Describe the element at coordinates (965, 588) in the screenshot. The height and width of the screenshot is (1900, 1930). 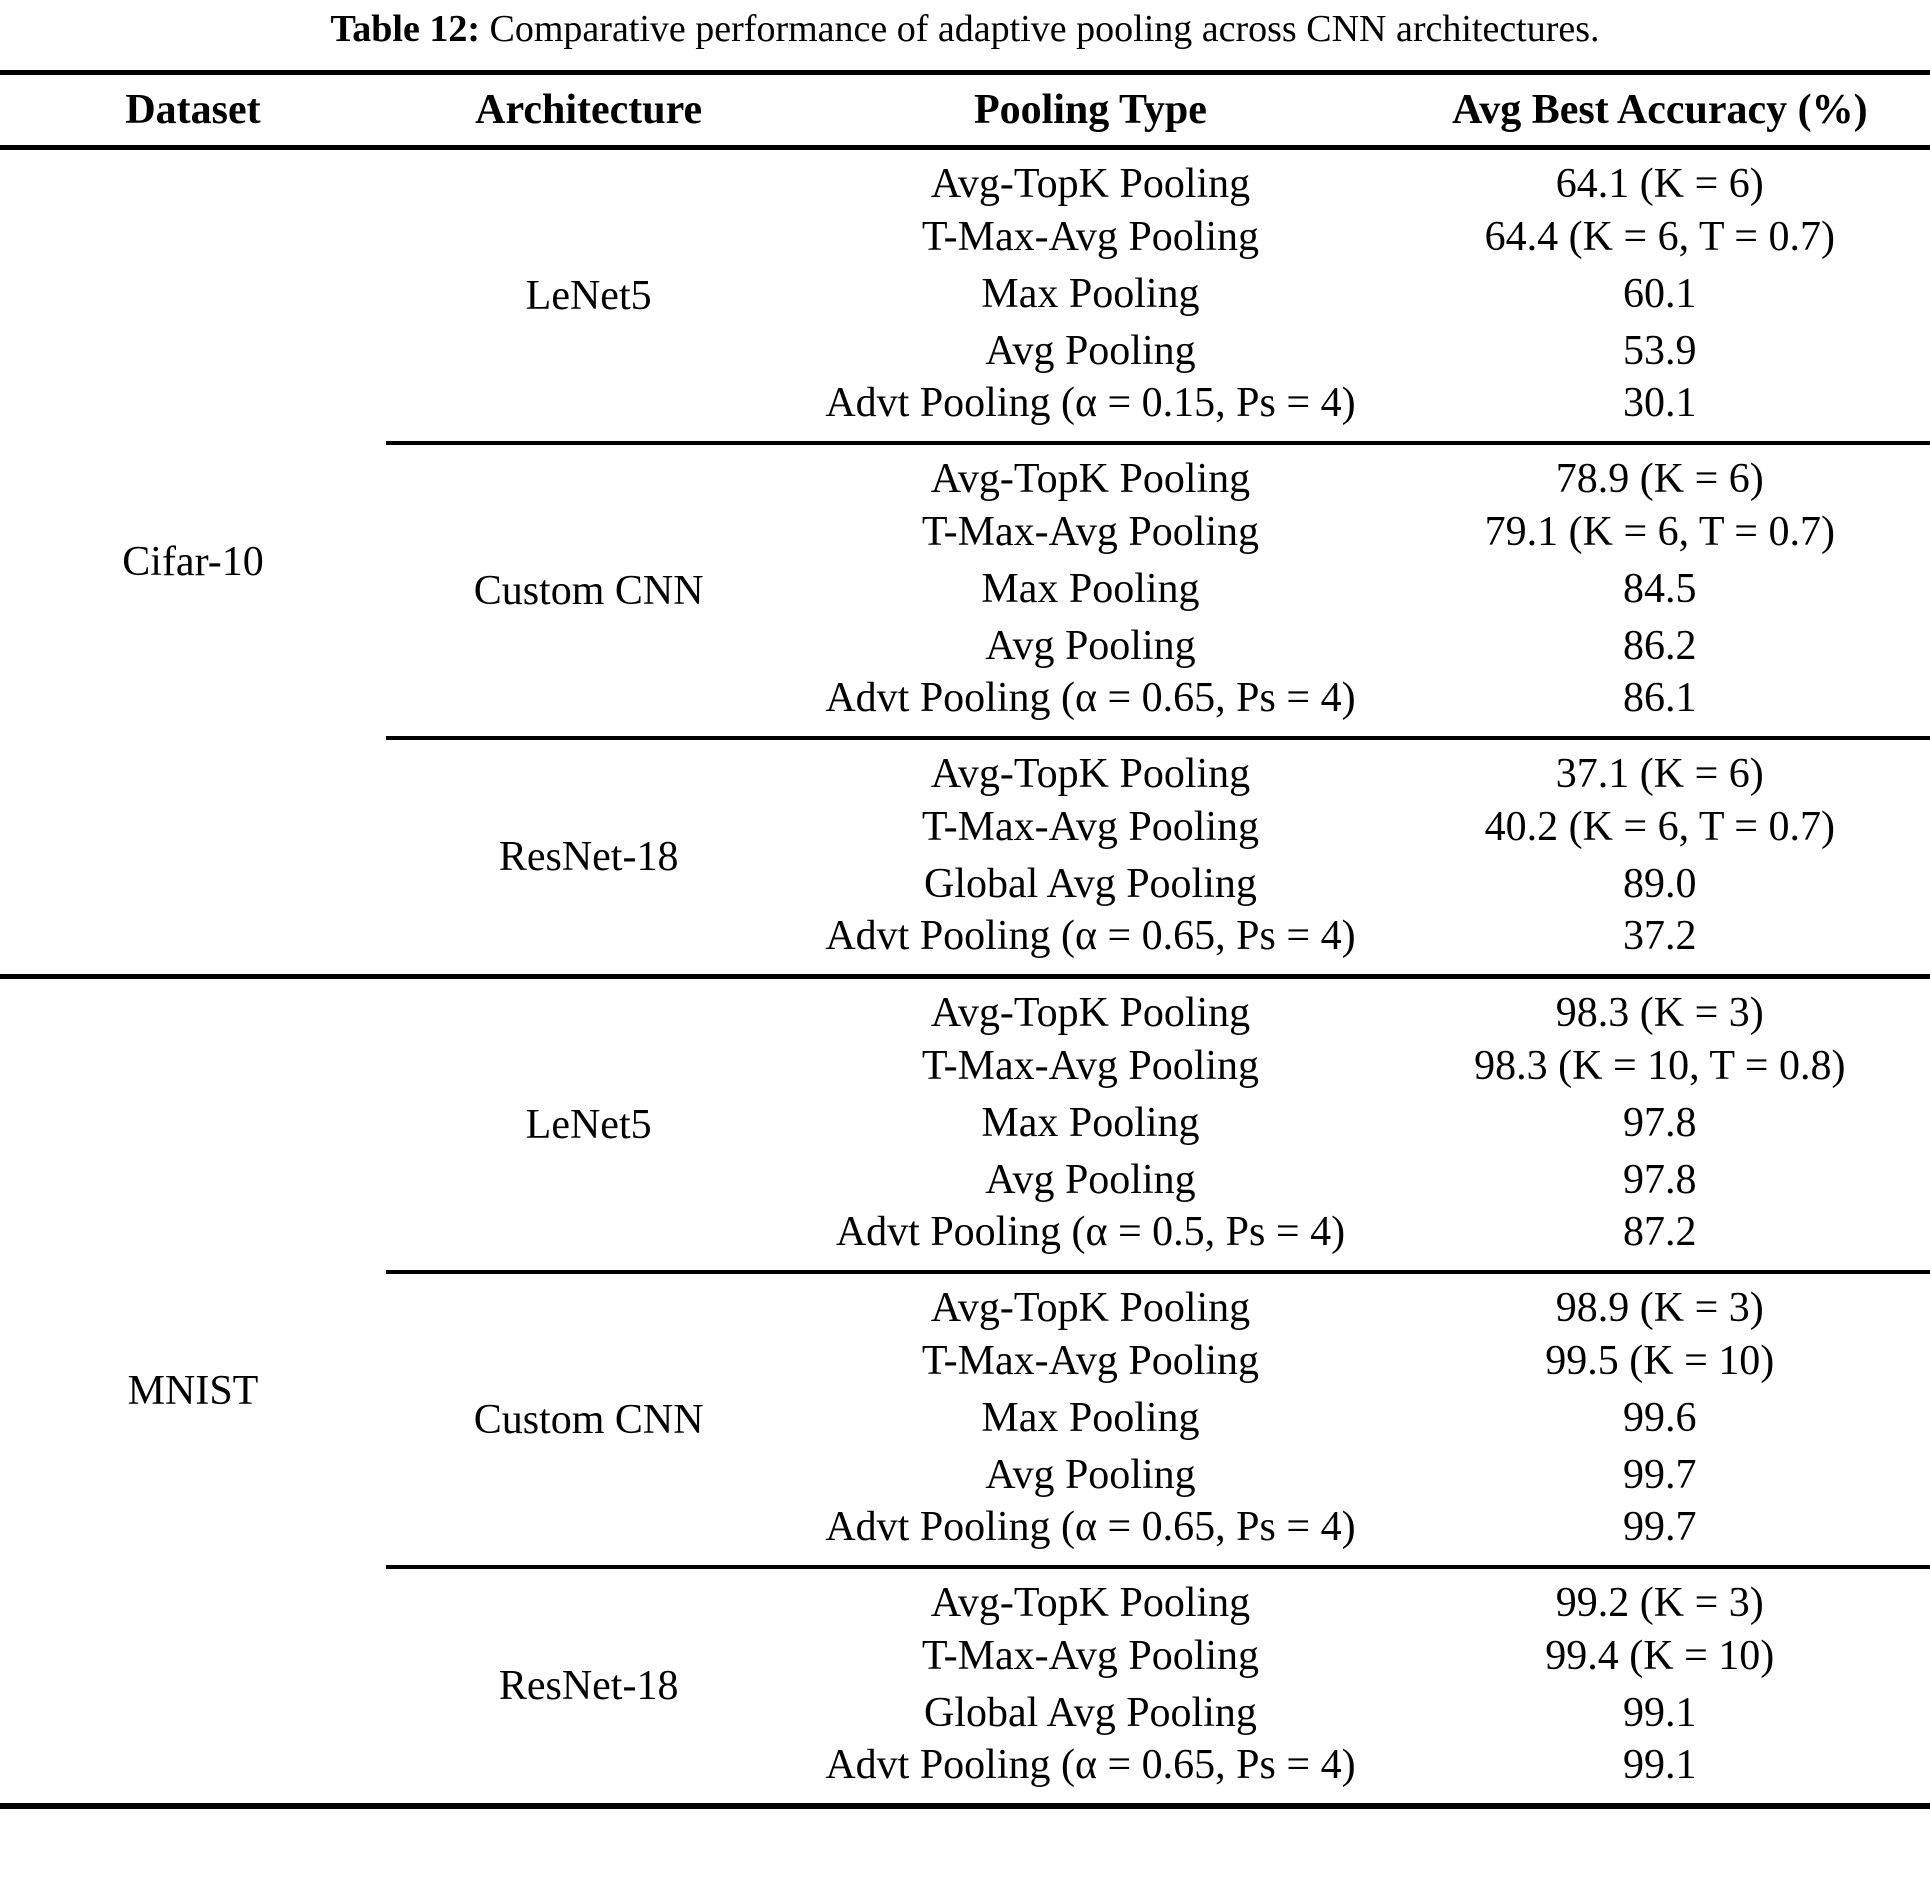
I see `table-row: Max Pooling 84.5` at that location.